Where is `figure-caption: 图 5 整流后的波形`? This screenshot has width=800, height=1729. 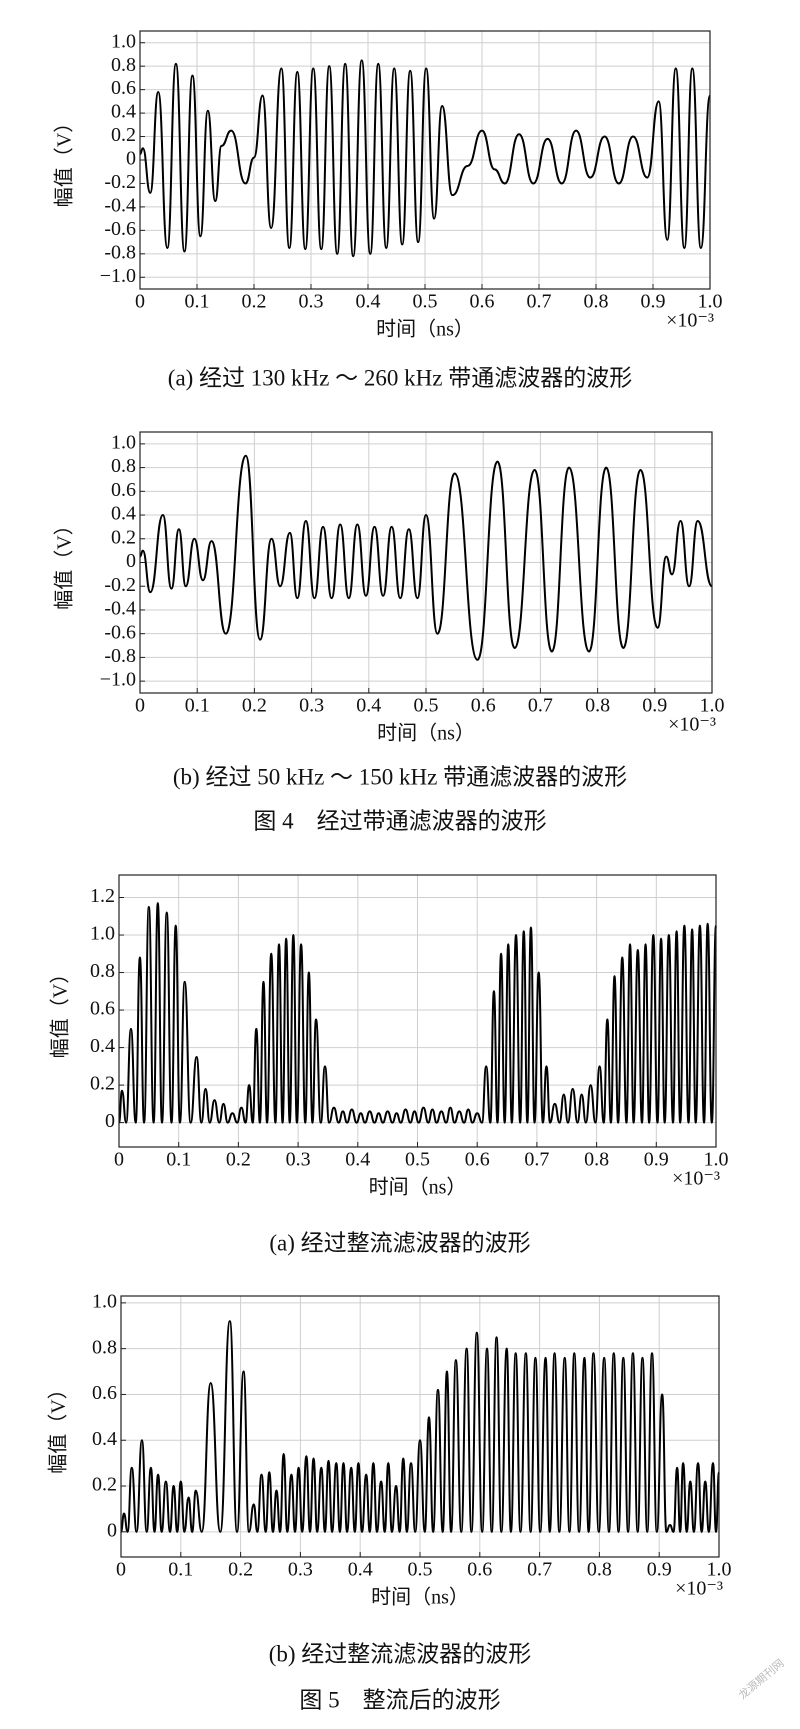
figure-caption: 图 5 整流后的波形 is located at coordinates (399, 1699).